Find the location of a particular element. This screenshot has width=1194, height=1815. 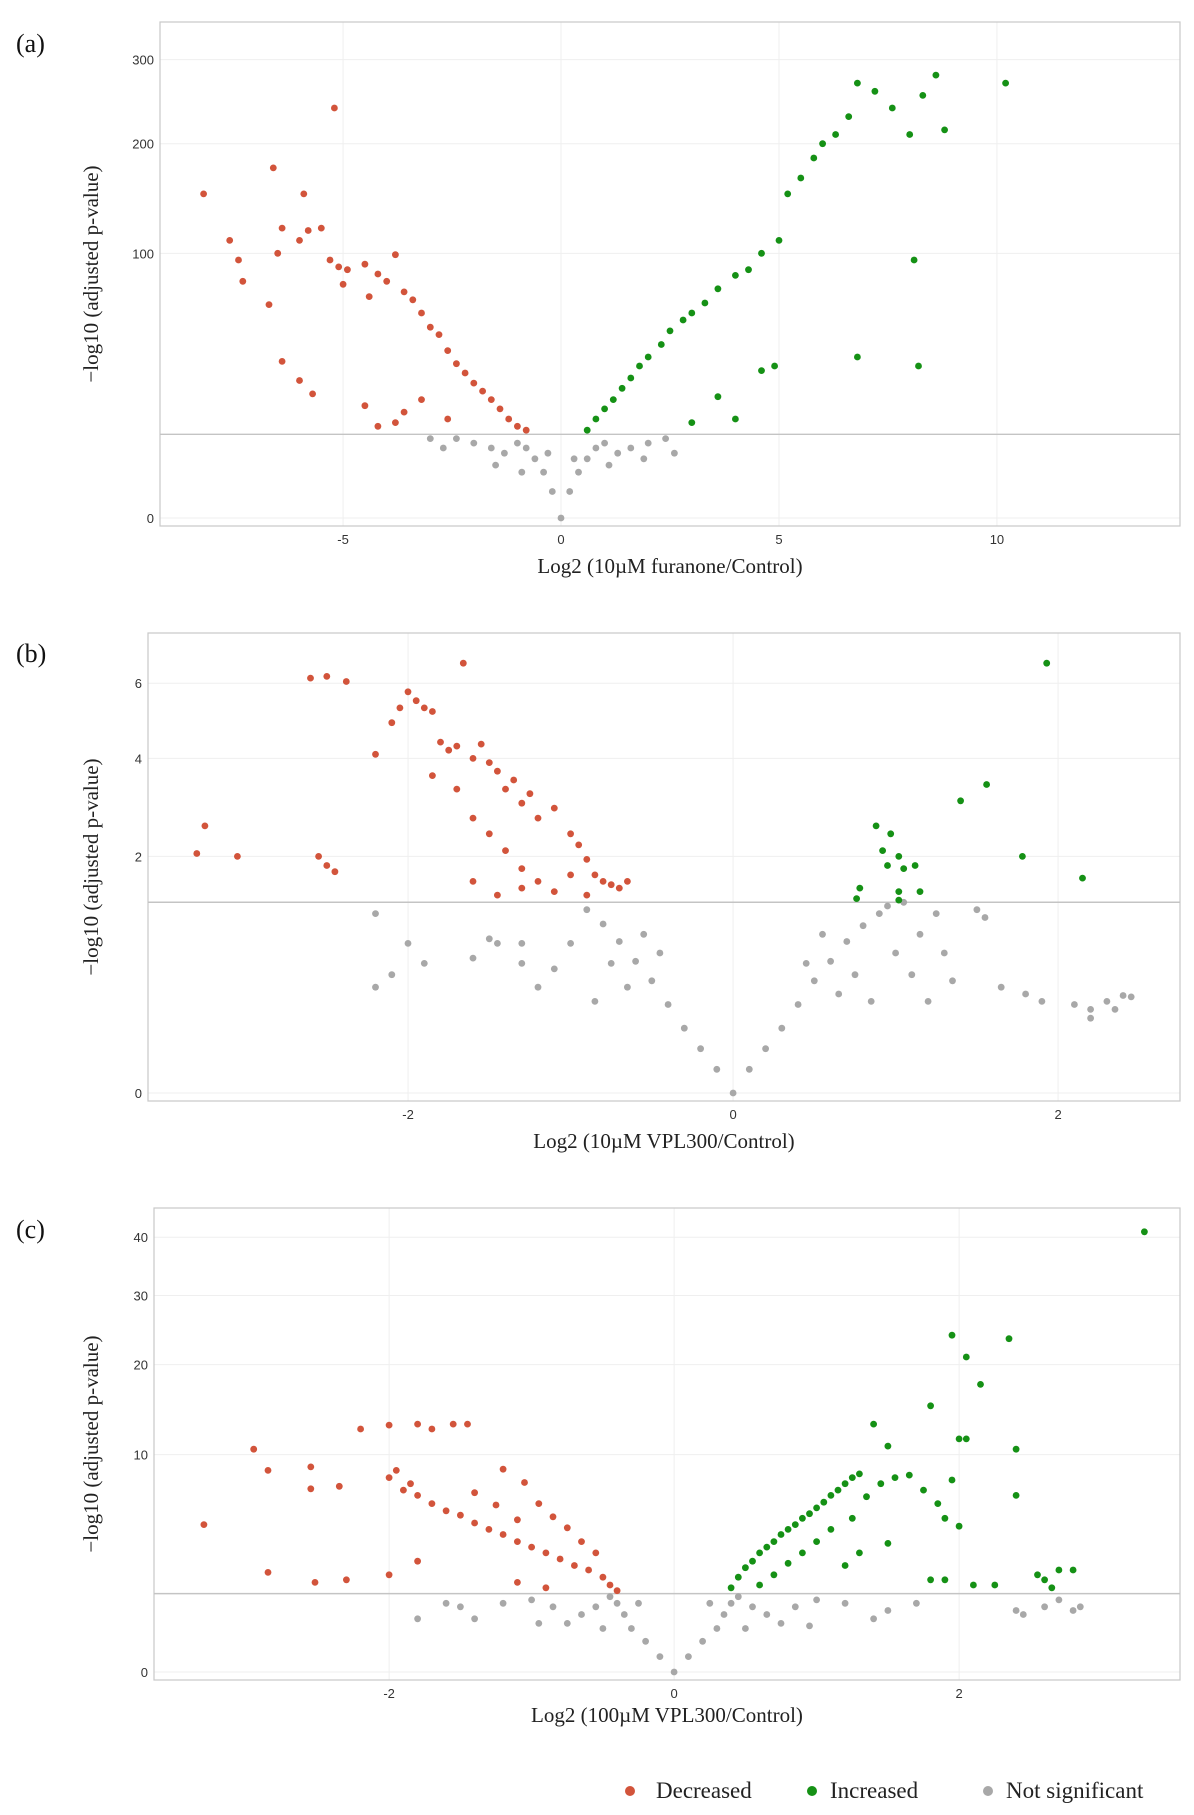

y-axis-label: −log10 (adjusted p-value) is located at coordinates (91, 273).